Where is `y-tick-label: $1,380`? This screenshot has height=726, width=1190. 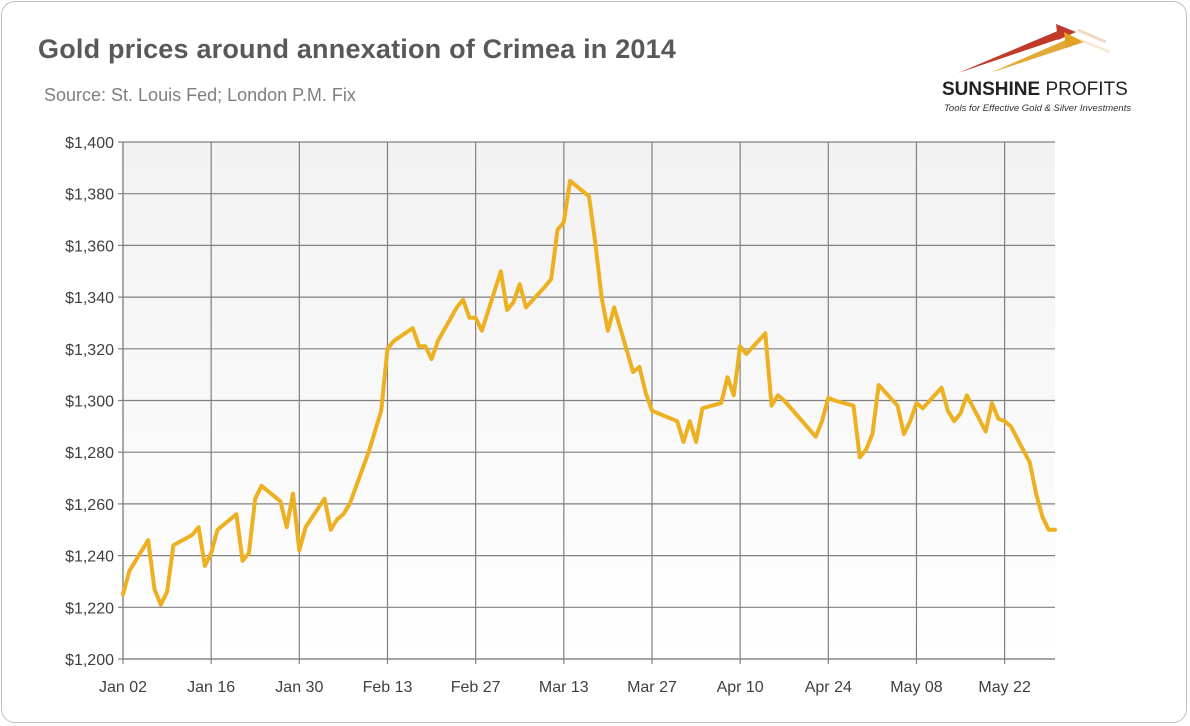
y-tick-label: $1,380 is located at coordinates (89, 195).